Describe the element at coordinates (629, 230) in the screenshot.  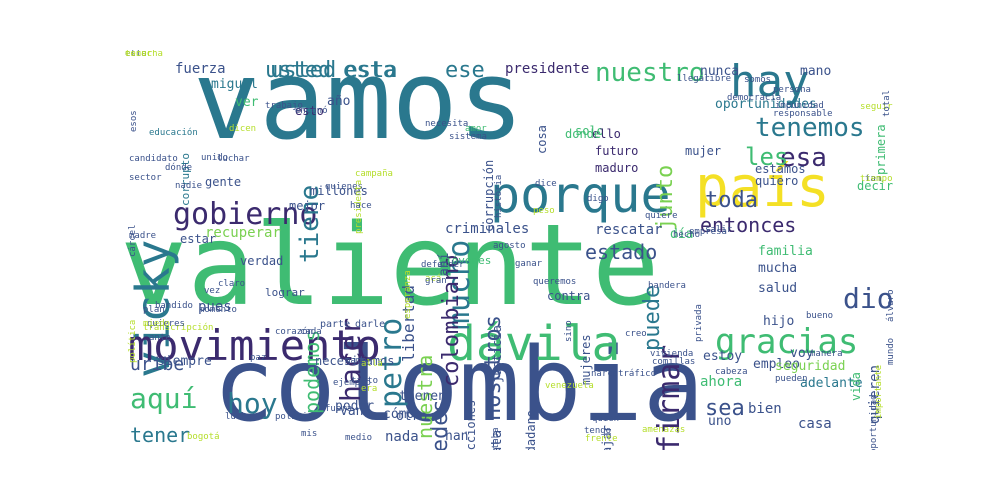
I see `cloud-word: rescatar` at that location.